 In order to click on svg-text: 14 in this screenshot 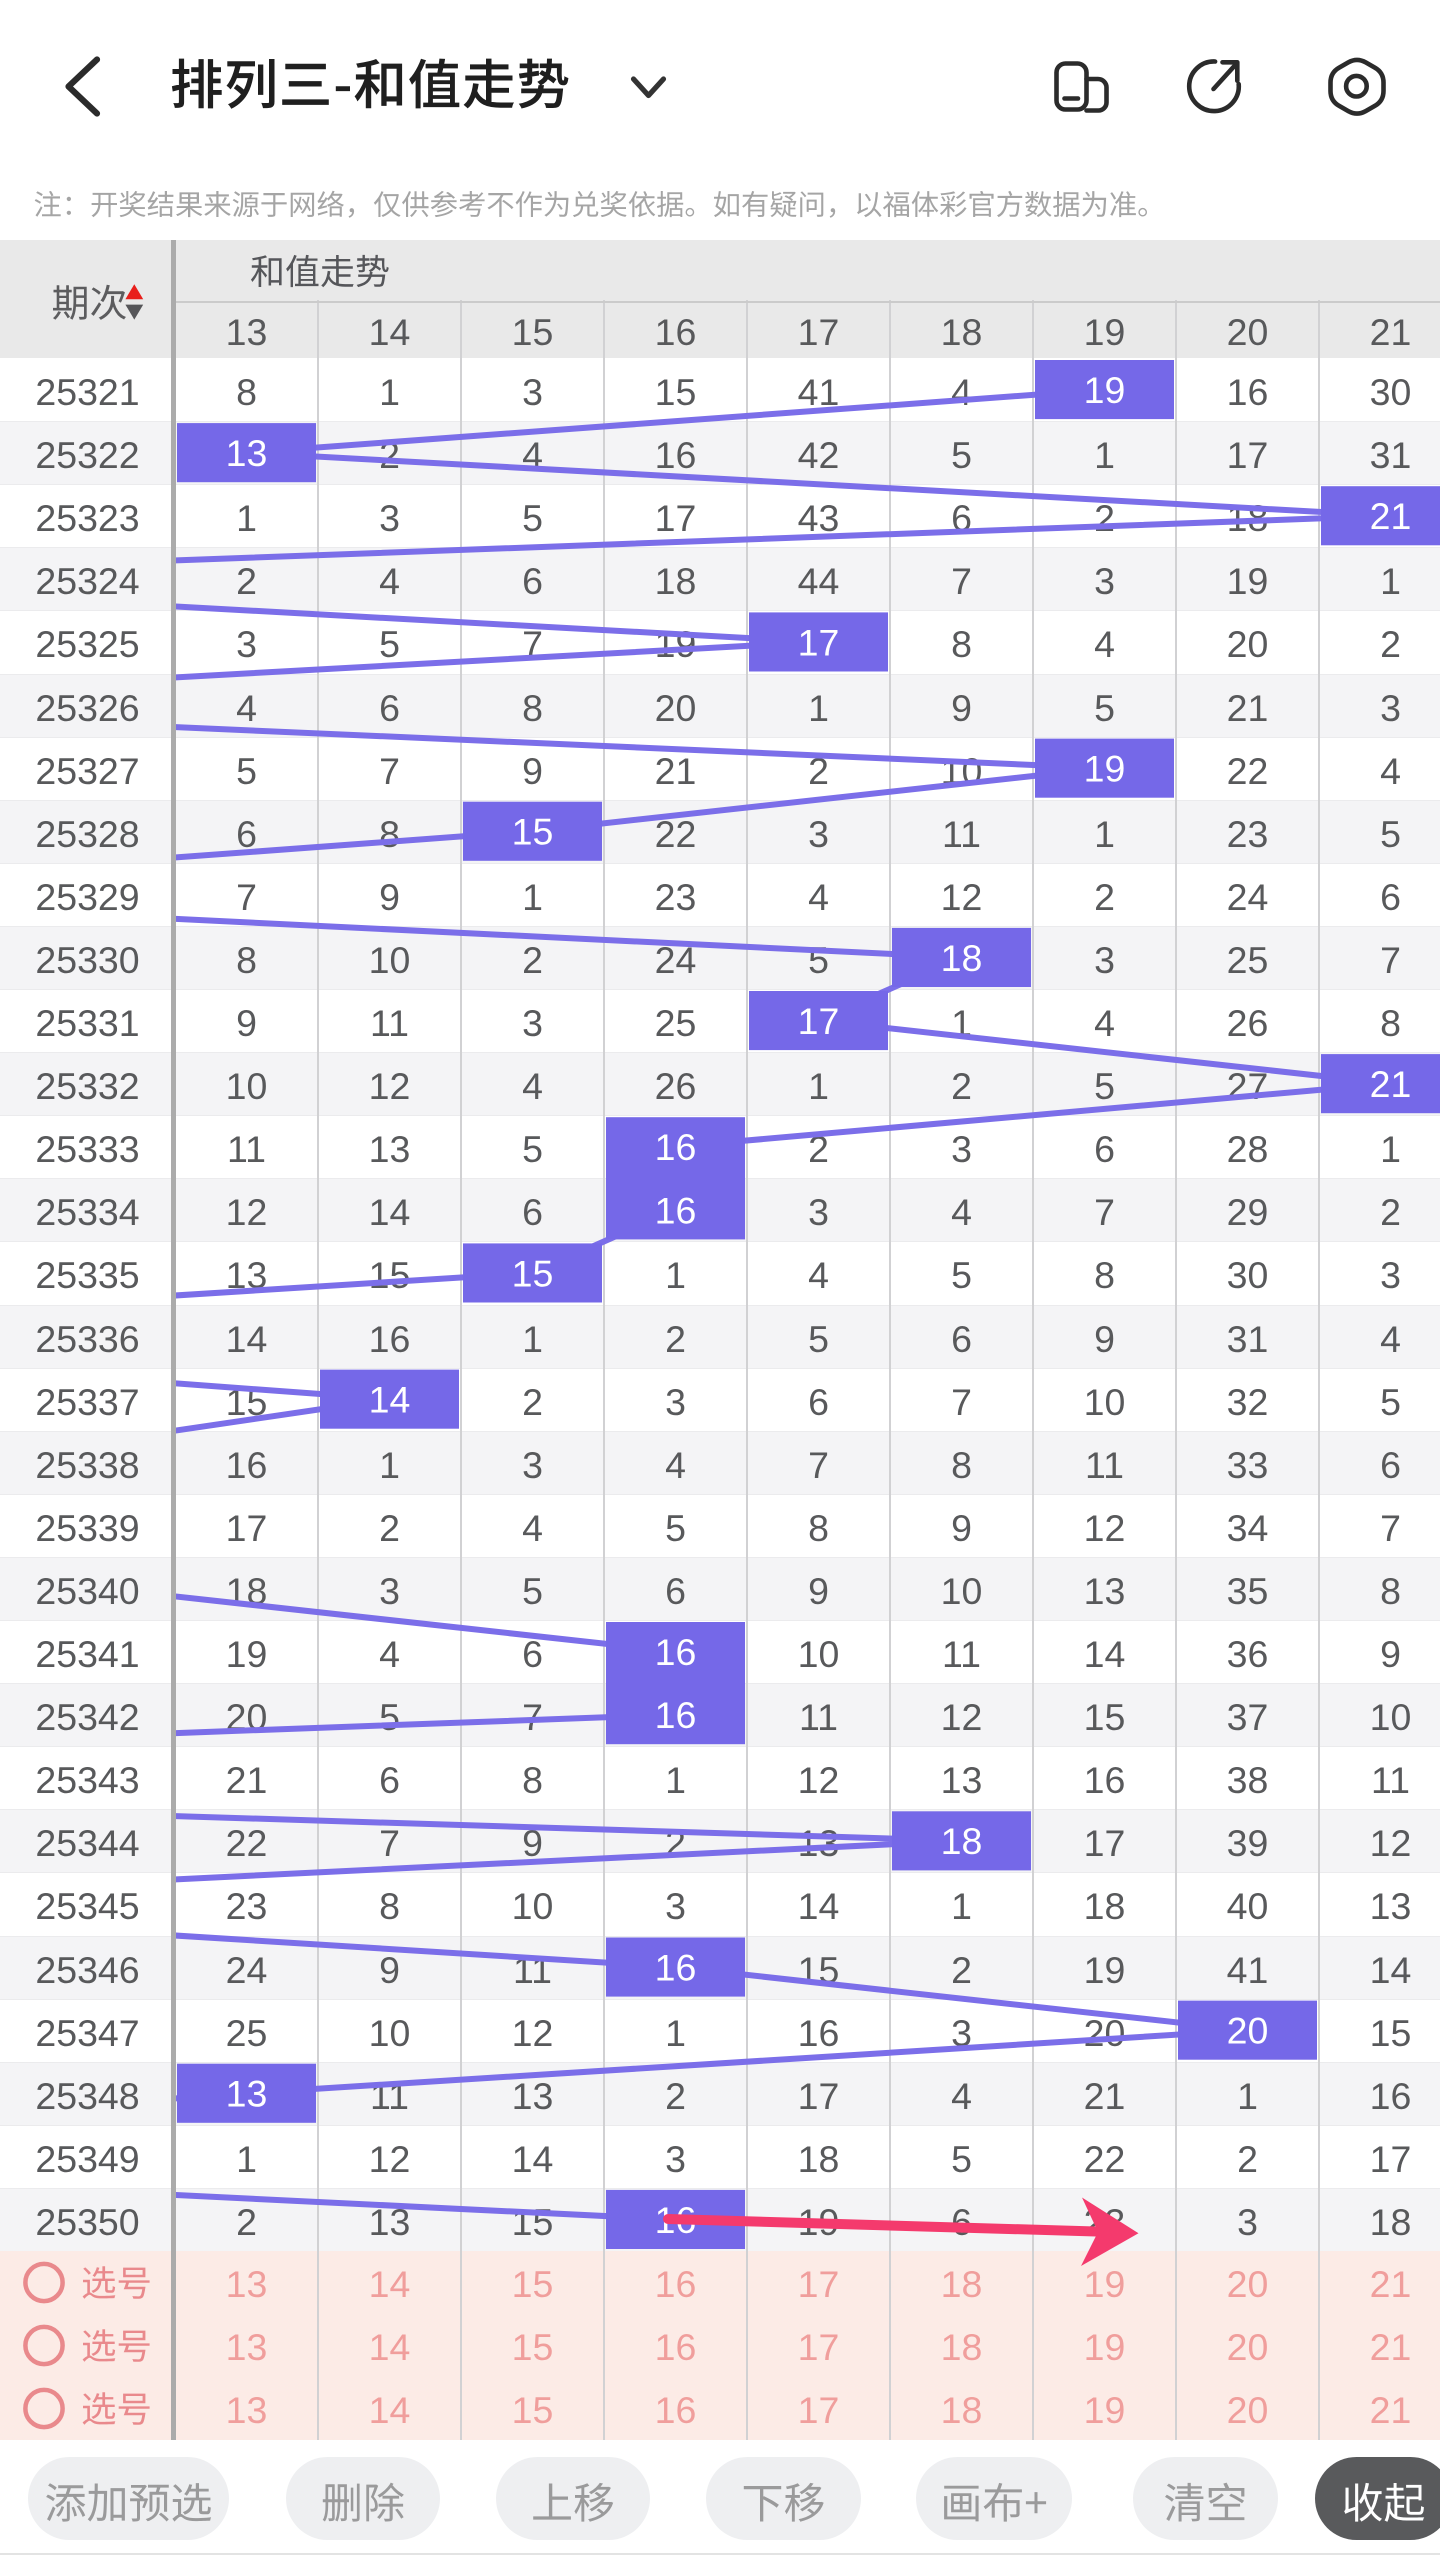, I will do `click(390, 1400)`.